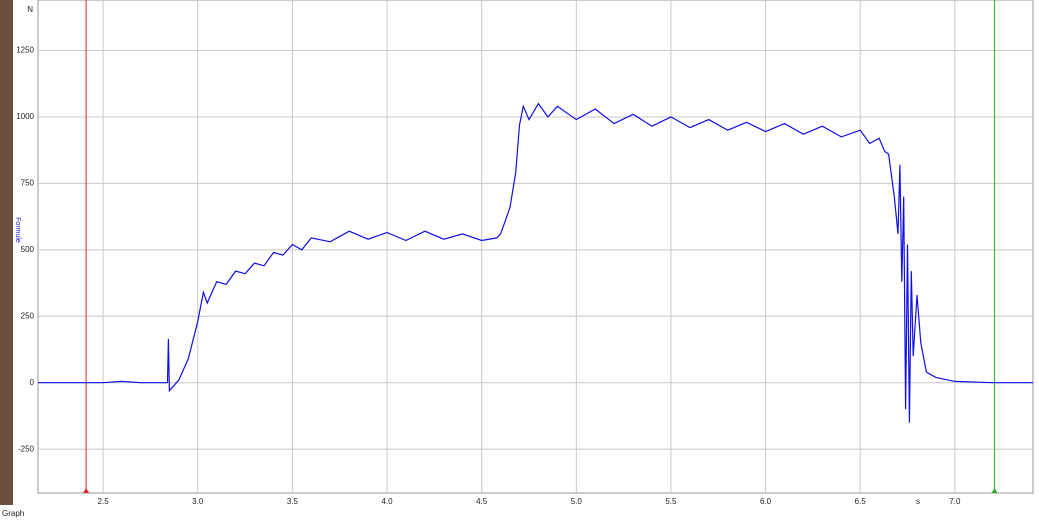 The height and width of the screenshot is (523, 1039). What do you see at coordinates (6, 252) in the screenshot?
I see `side-strip` at bounding box center [6, 252].